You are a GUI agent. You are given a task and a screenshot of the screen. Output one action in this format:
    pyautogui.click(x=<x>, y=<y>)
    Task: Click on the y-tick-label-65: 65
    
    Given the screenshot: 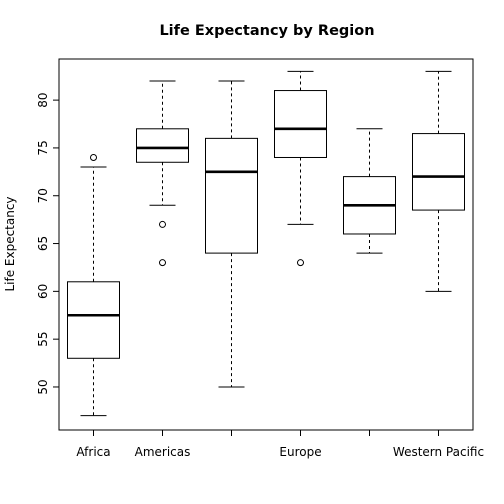 What is the action you would take?
    pyautogui.click(x=43, y=243)
    